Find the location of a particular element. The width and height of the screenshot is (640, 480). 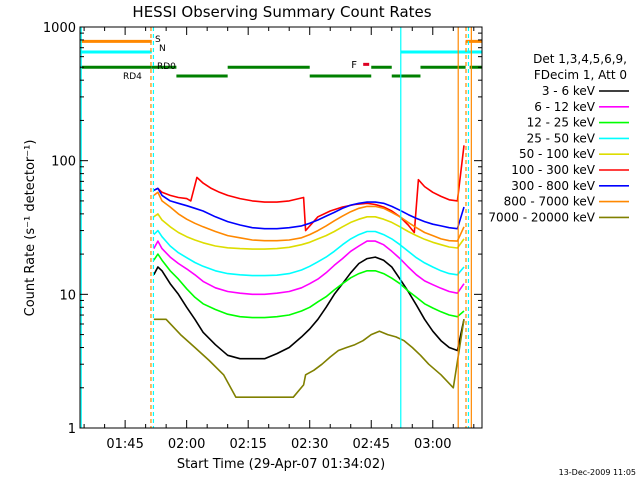

legend-label-8: 7000 - 20000 keV is located at coordinates (541, 217).